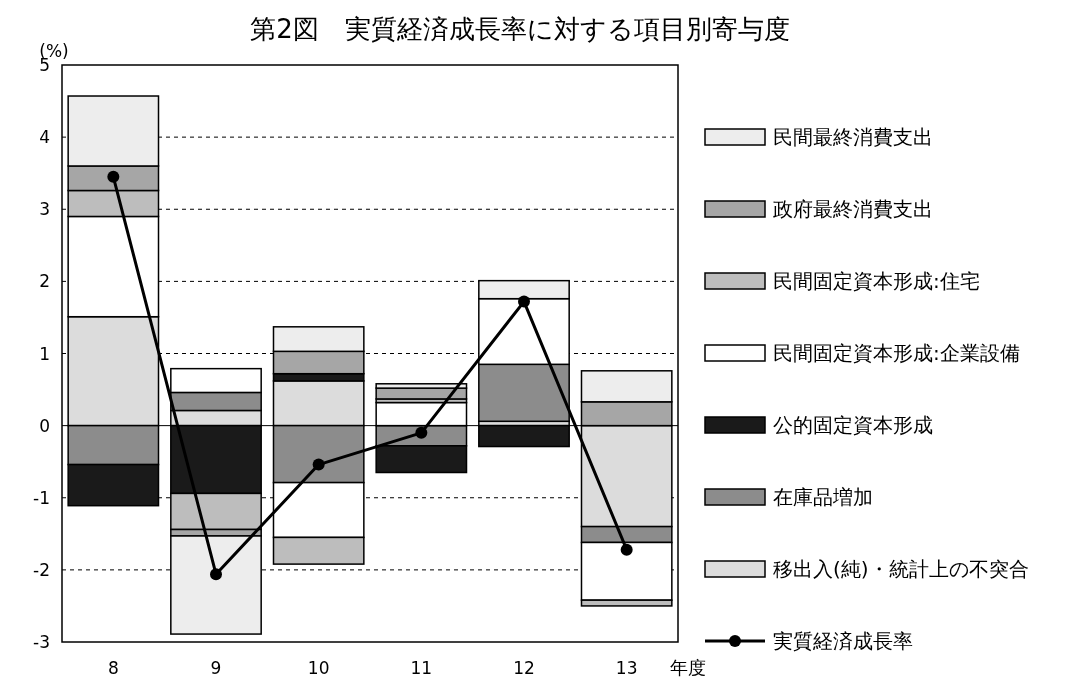  I want to click on y-tick-label: 1, so click(44, 353).